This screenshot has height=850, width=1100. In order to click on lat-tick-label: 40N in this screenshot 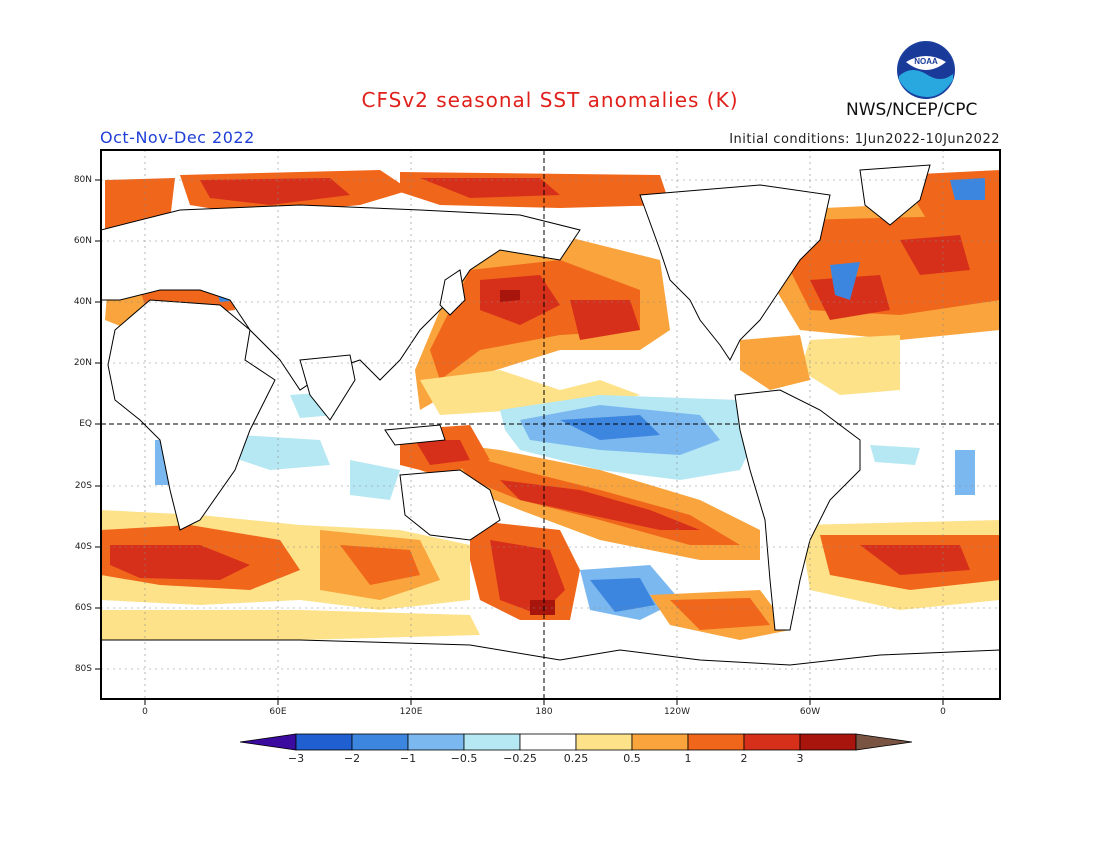, I will do `click(82, 302)`.